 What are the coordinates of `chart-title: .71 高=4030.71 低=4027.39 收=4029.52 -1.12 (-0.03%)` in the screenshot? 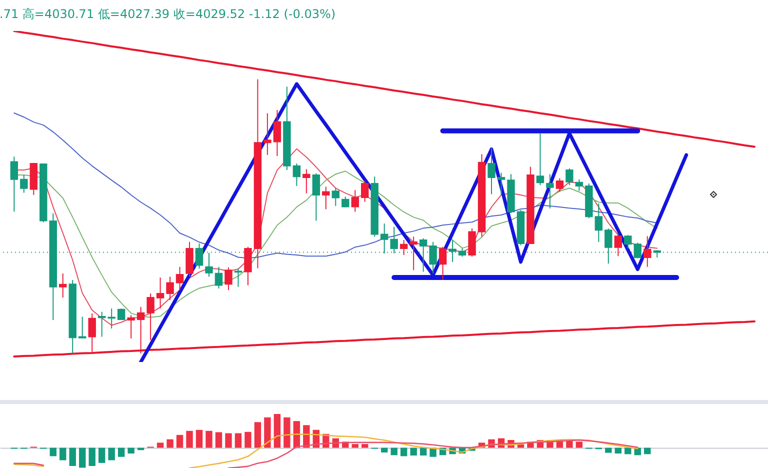 It's located at (168, 14).